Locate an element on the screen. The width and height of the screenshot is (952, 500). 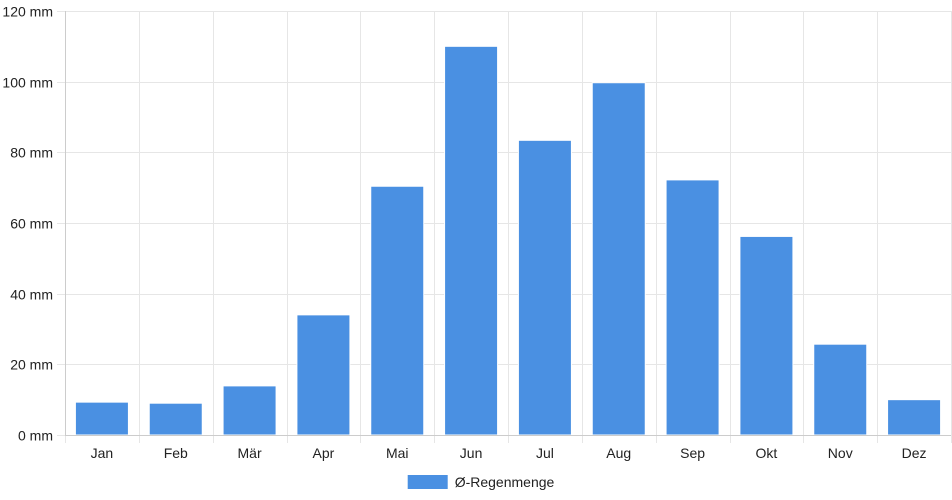
y-tick-label: 80 mm is located at coordinates (31, 153).